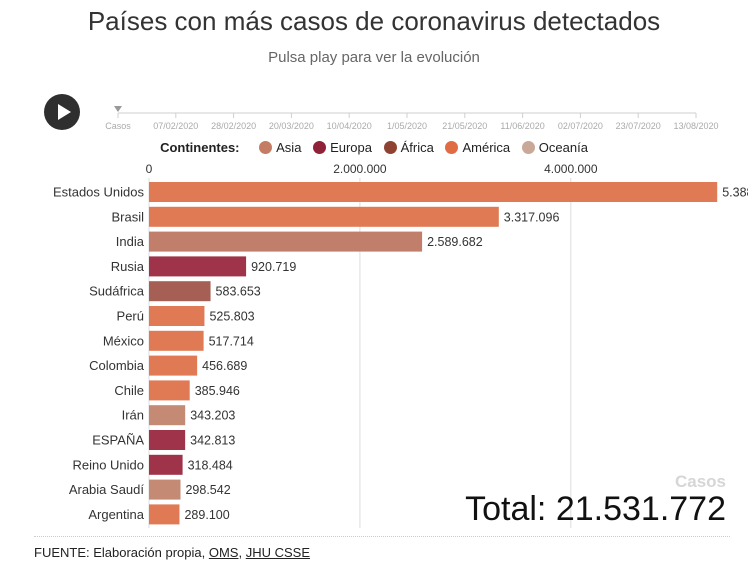 The image size is (748, 571). What do you see at coordinates (118, 109) in the screenshot?
I see `timeline-handle` at bounding box center [118, 109].